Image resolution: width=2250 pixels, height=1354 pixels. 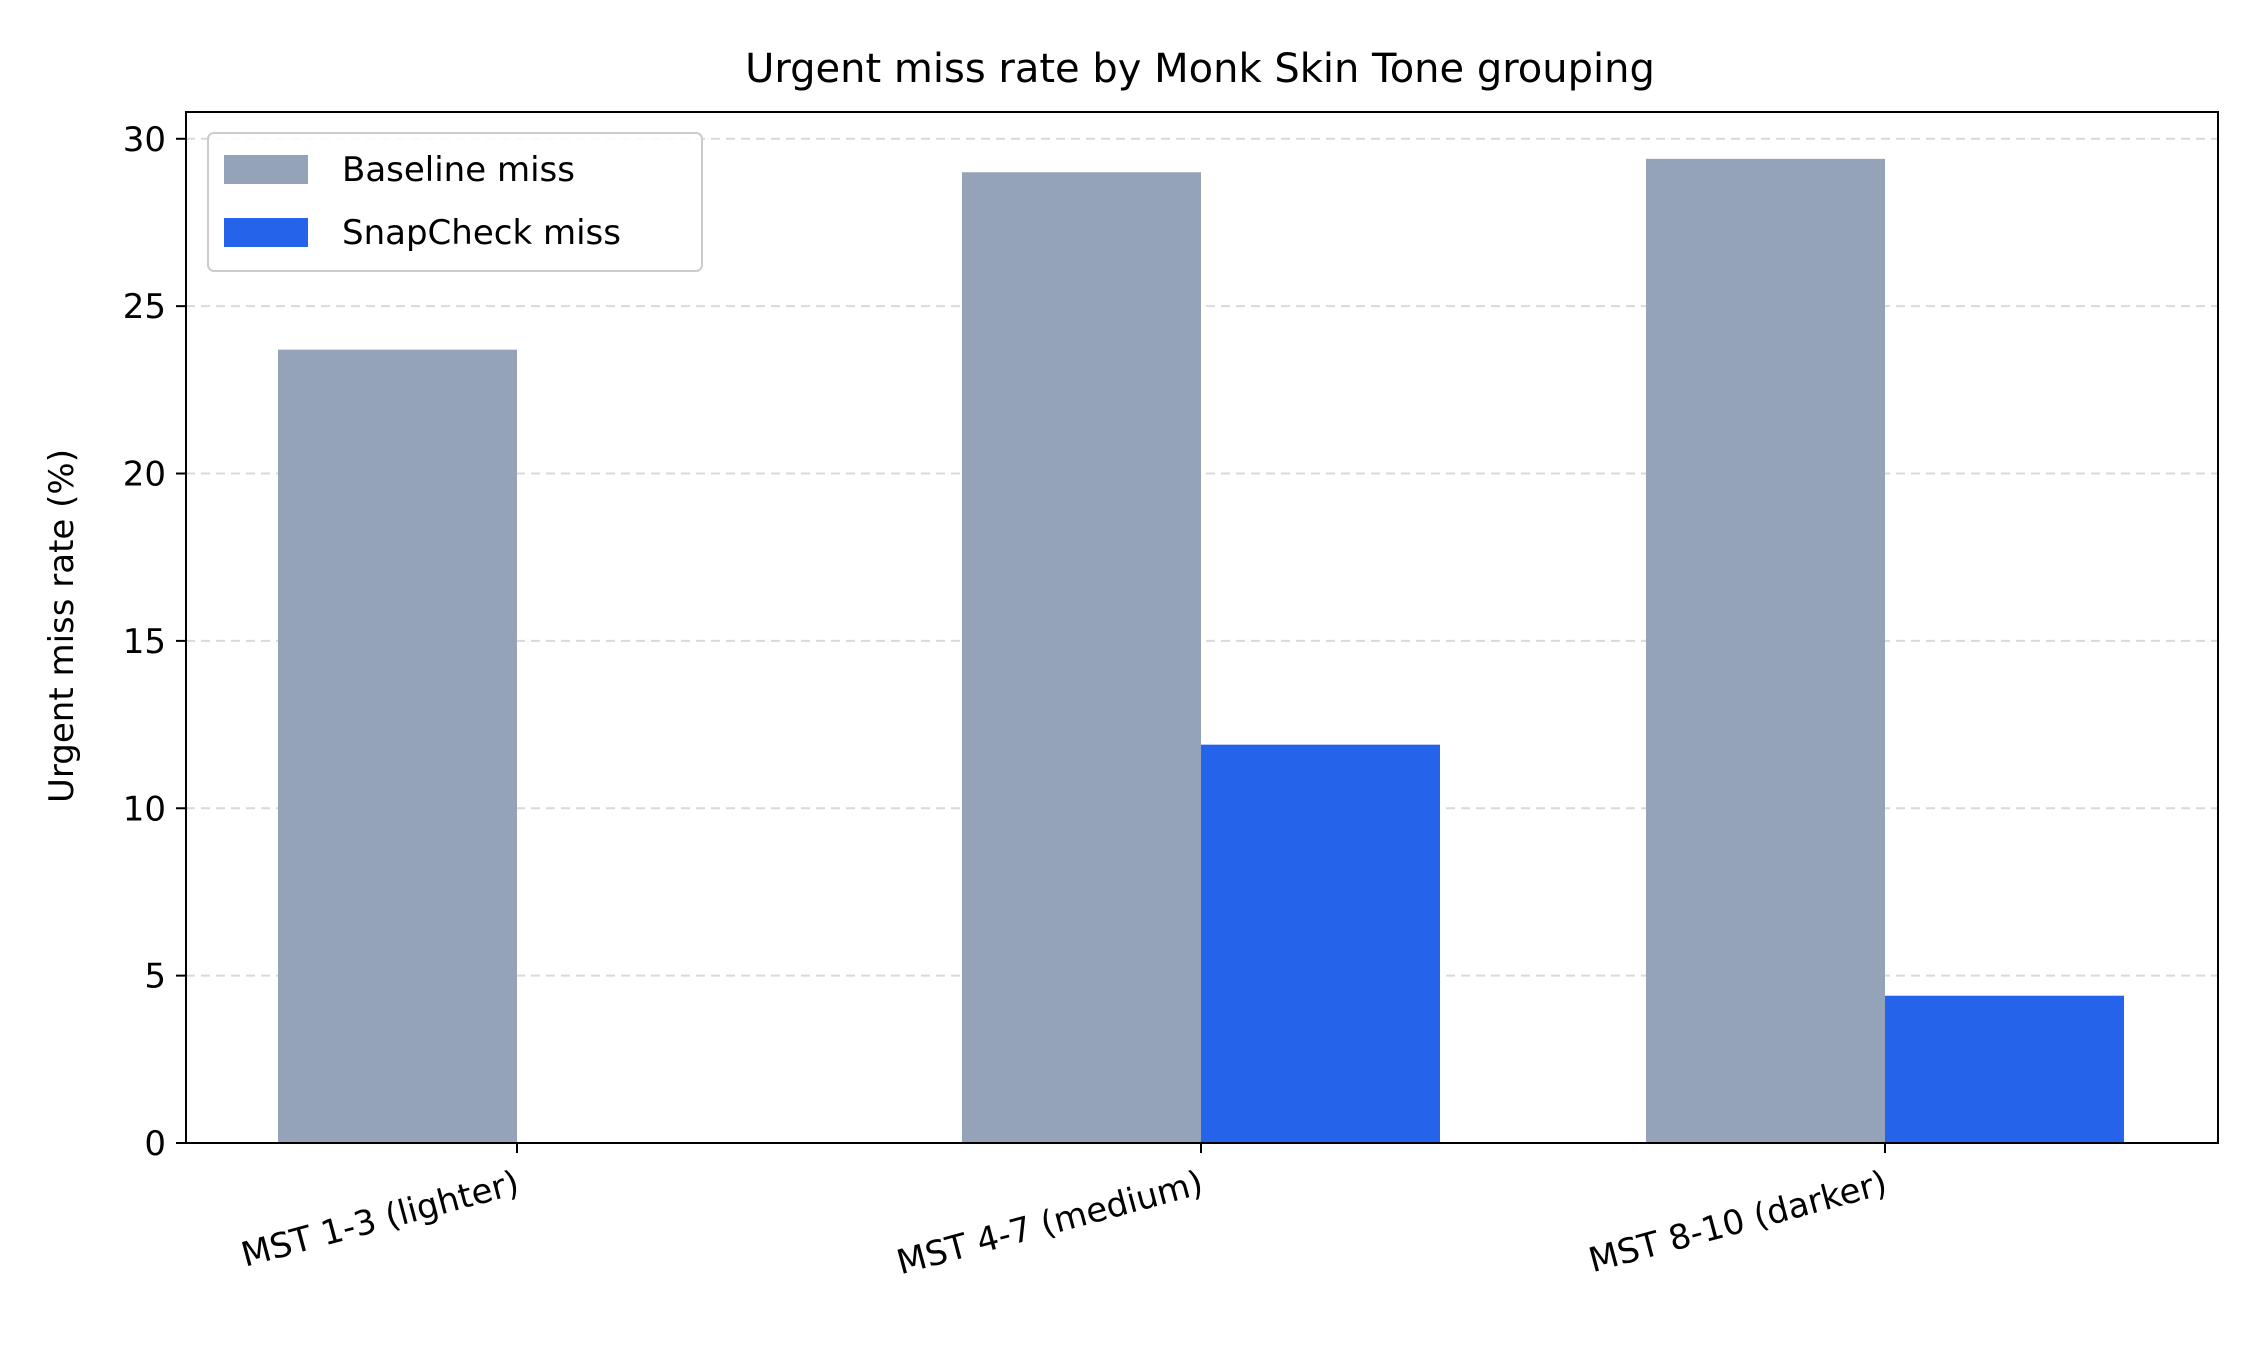 What do you see at coordinates (481, 233) in the screenshot?
I see `legend-label: SnapCheck miss` at bounding box center [481, 233].